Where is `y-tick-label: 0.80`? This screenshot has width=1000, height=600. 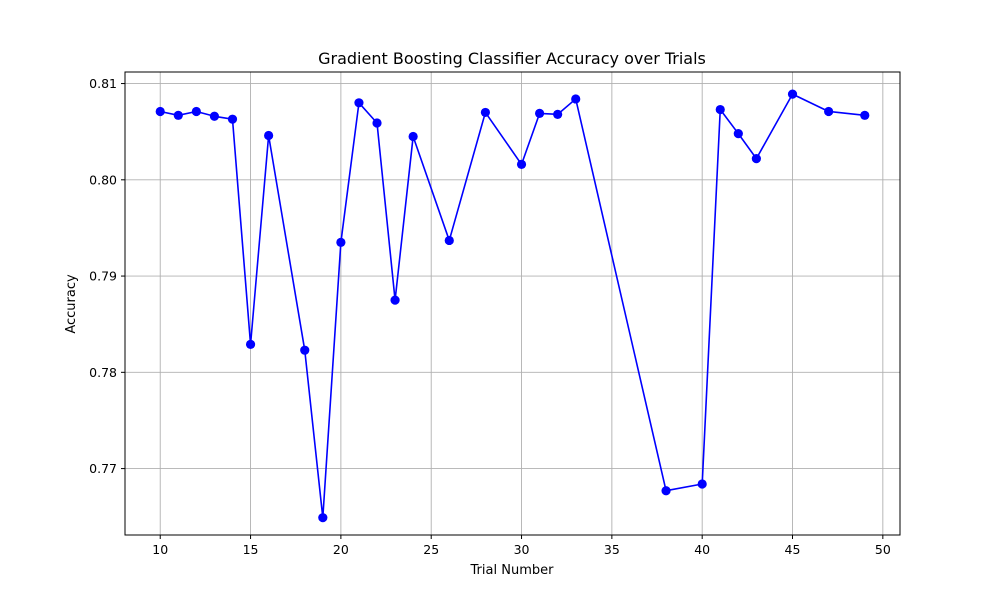 y-tick-label: 0.80 is located at coordinates (103, 179).